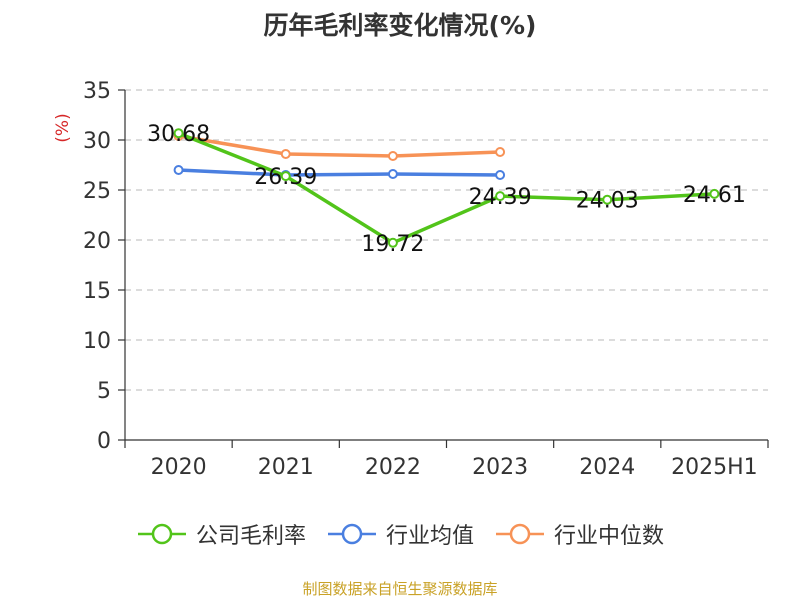  What do you see at coordinates (104, 441) in the screenshot?
I see `y-tick-label: 0` at bounding box center [104, 441].